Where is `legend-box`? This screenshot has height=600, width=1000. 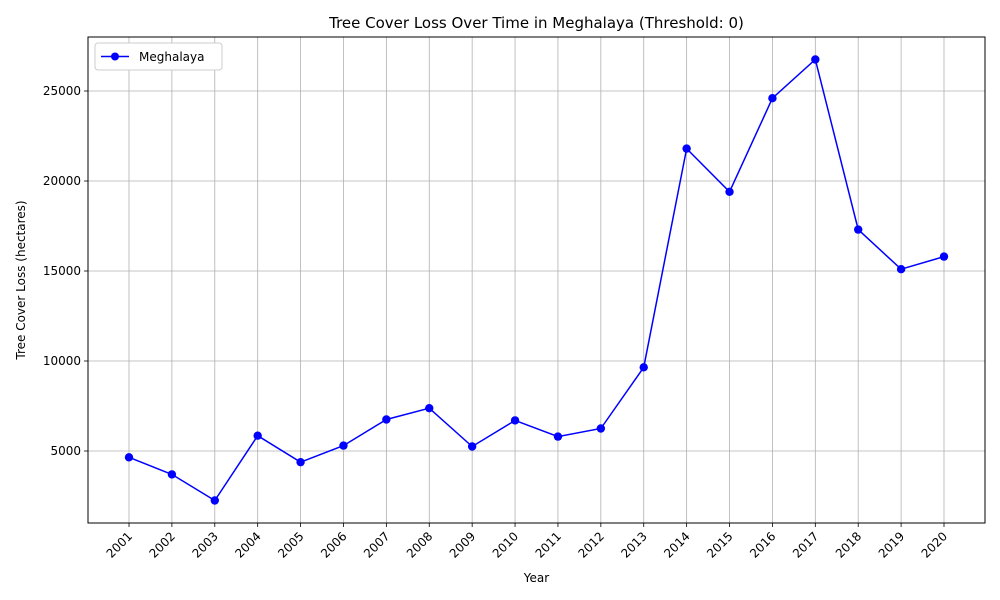 legend-box is located at coordinates (158, 56).